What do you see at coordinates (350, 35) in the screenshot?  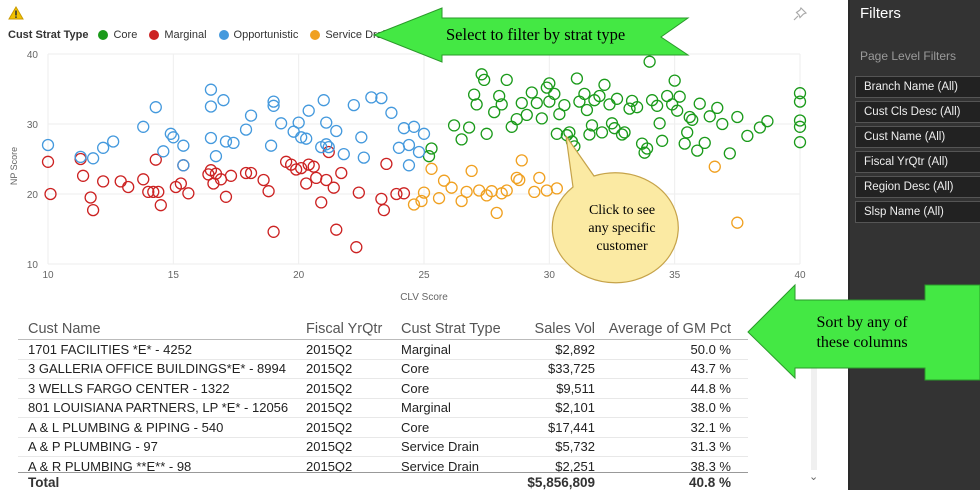 I see `legend-item-service-drain: Service Drain` at bounding box center [350, 35].